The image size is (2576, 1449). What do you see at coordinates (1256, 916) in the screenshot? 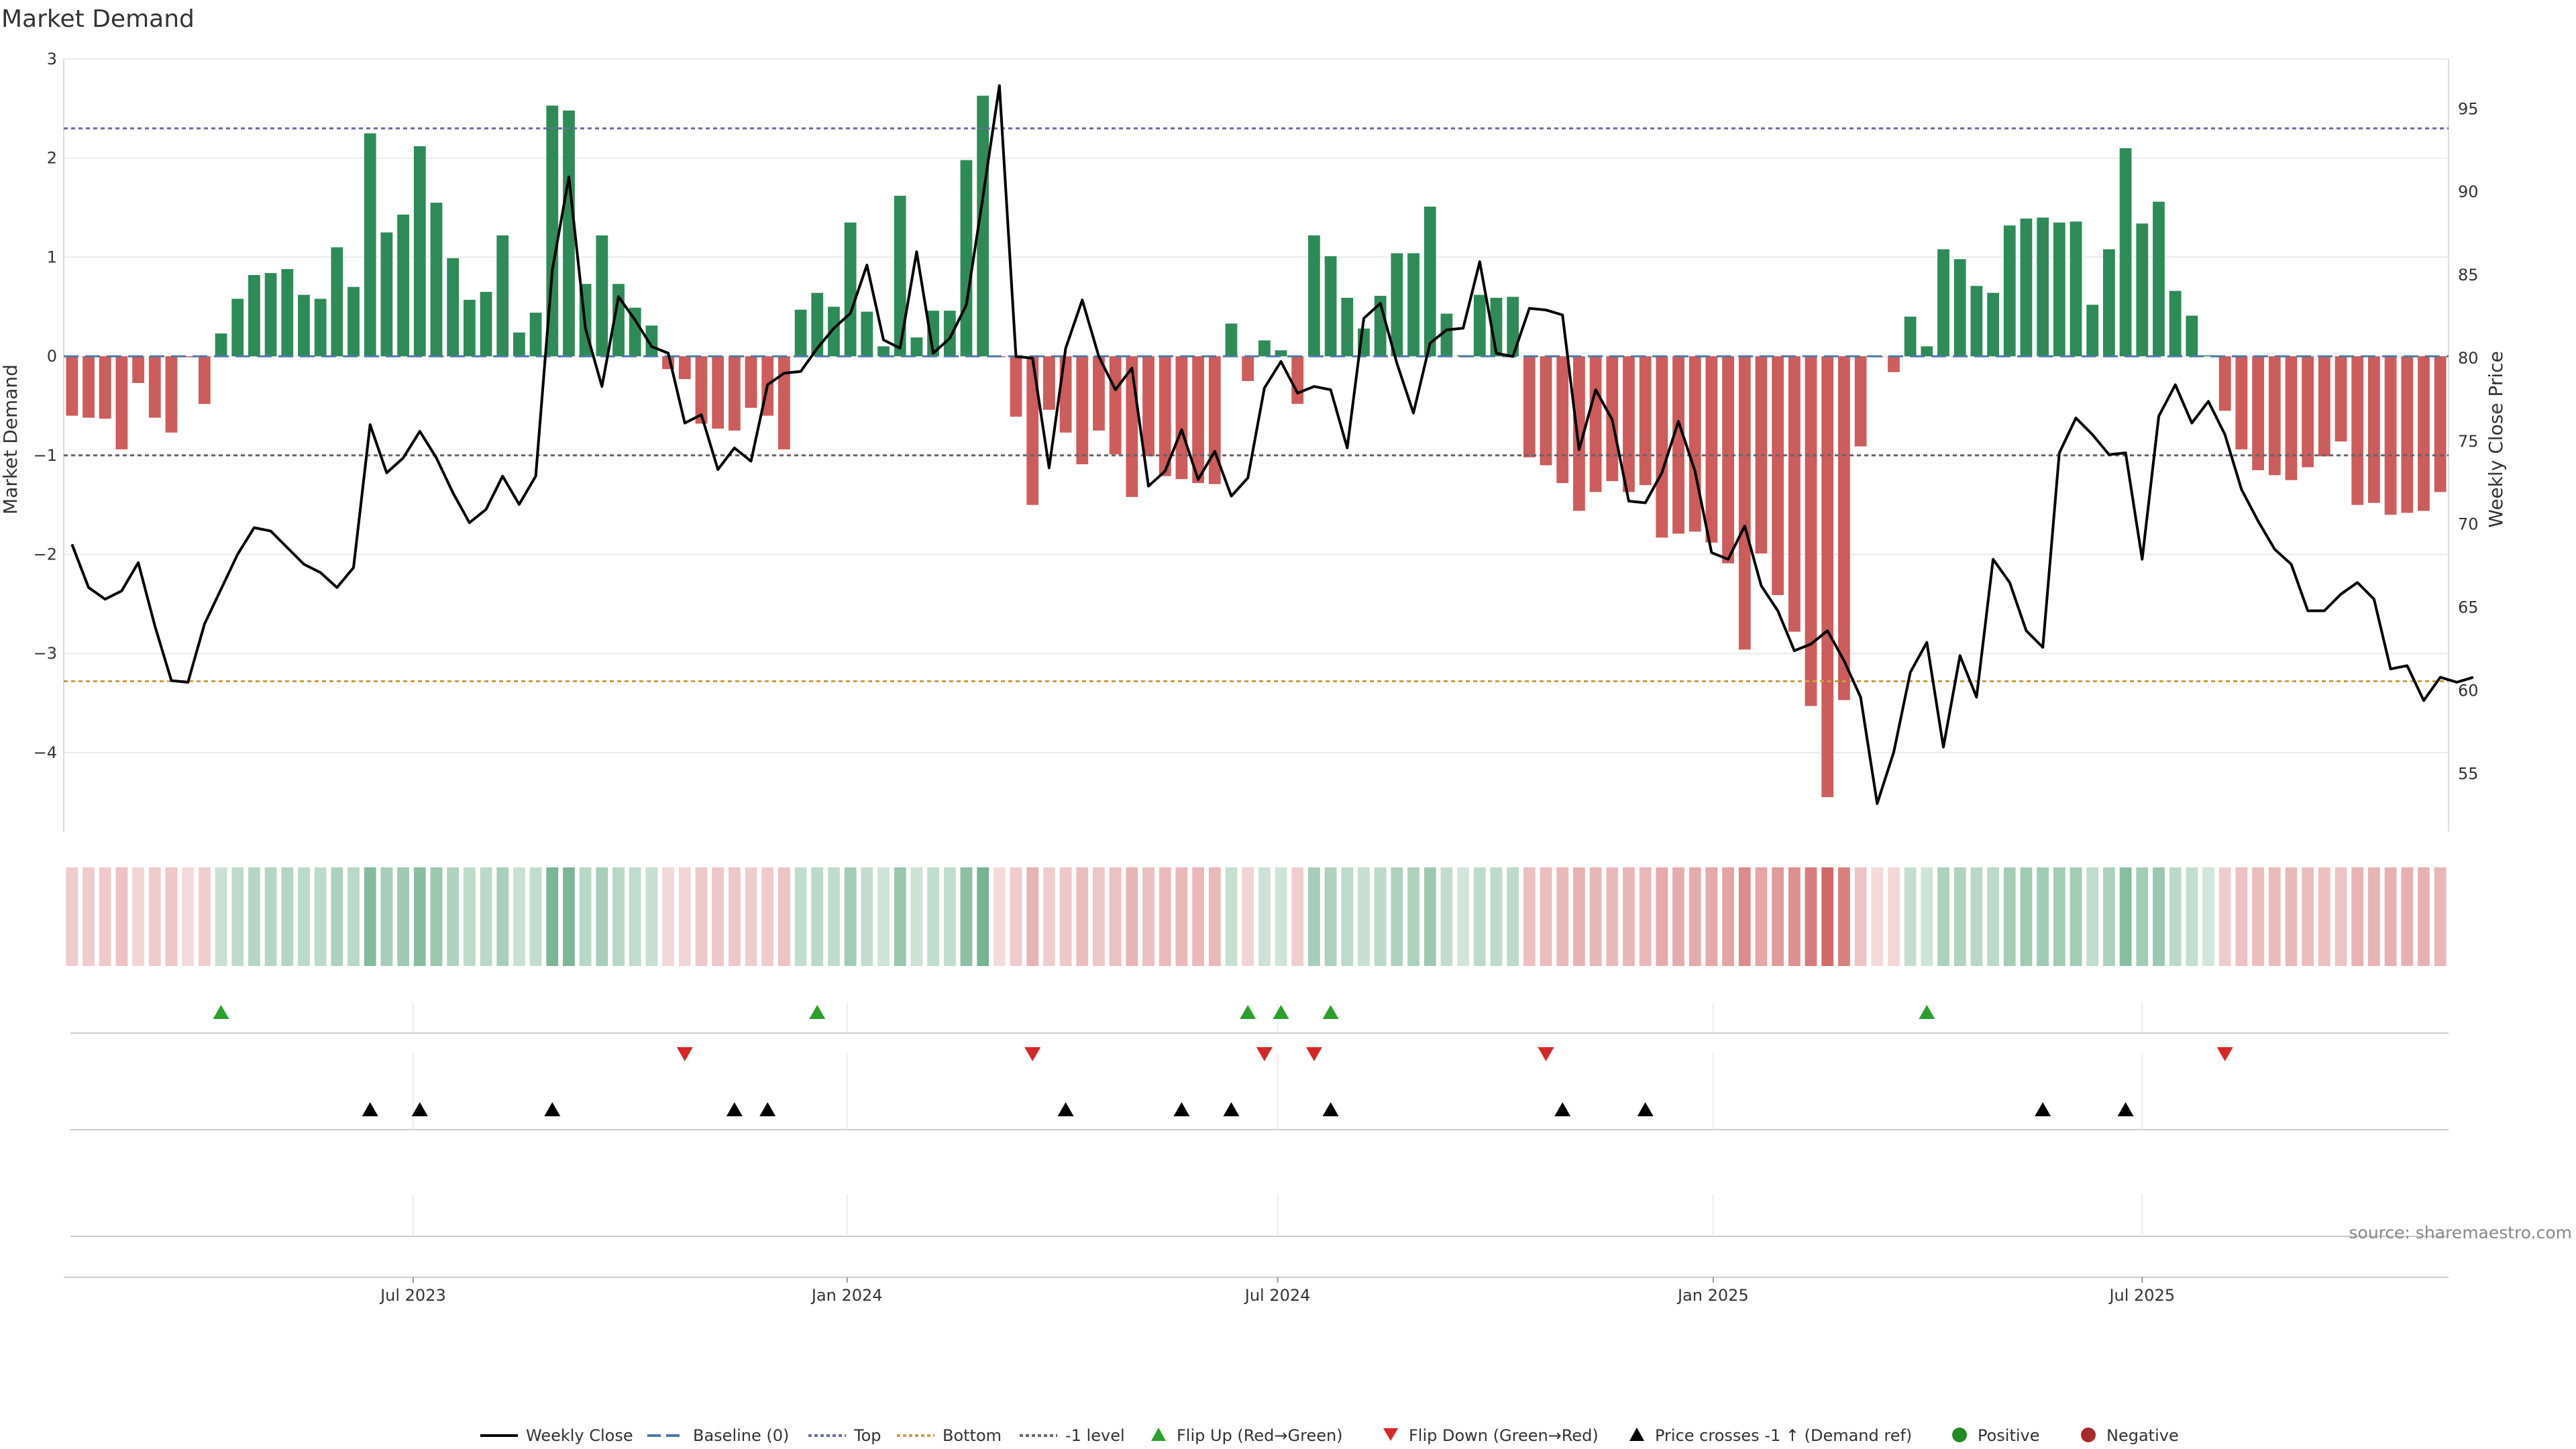
I see `demand-heat-strip` at bounding box center [1256, 916].